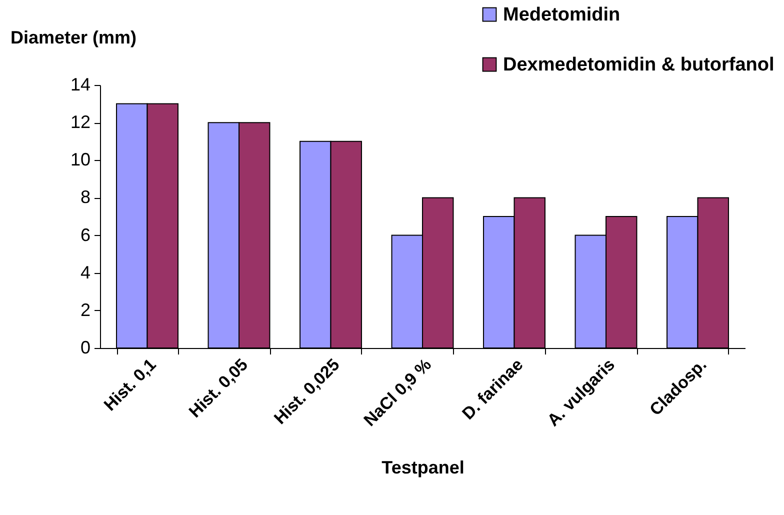  What do you see at coordinates (73, 38) in the screenshot?
I see `y-axis-title: Diameter (mm)` at bounding box center [73, 38].